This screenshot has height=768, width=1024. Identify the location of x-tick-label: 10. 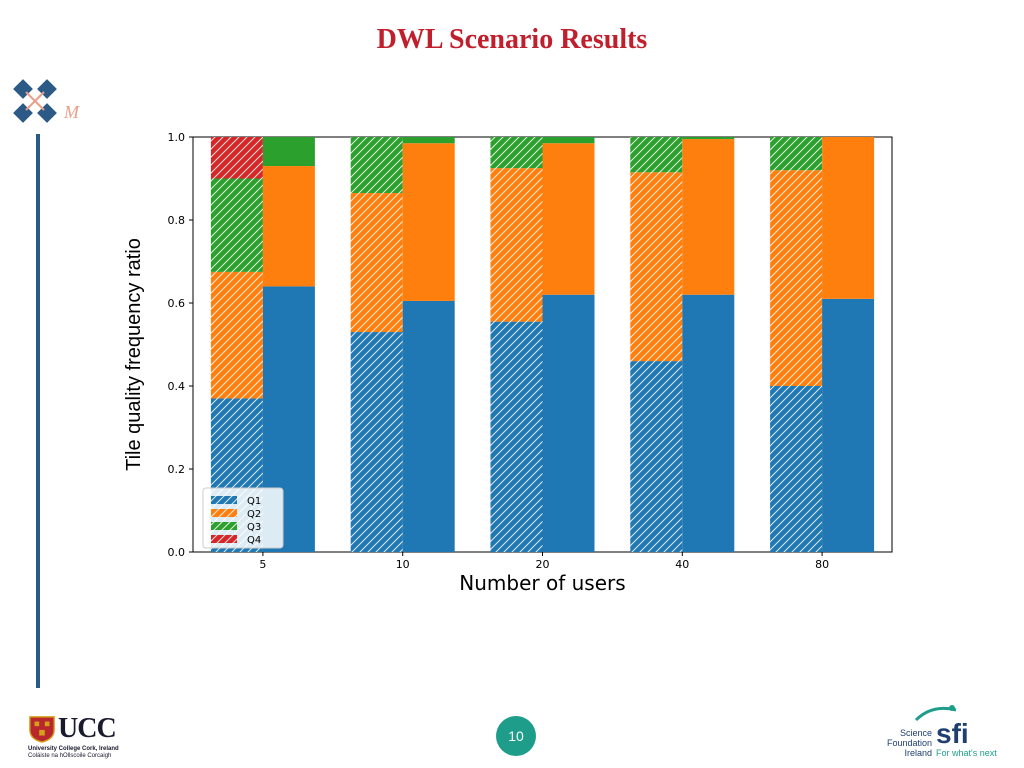
(403, 564).